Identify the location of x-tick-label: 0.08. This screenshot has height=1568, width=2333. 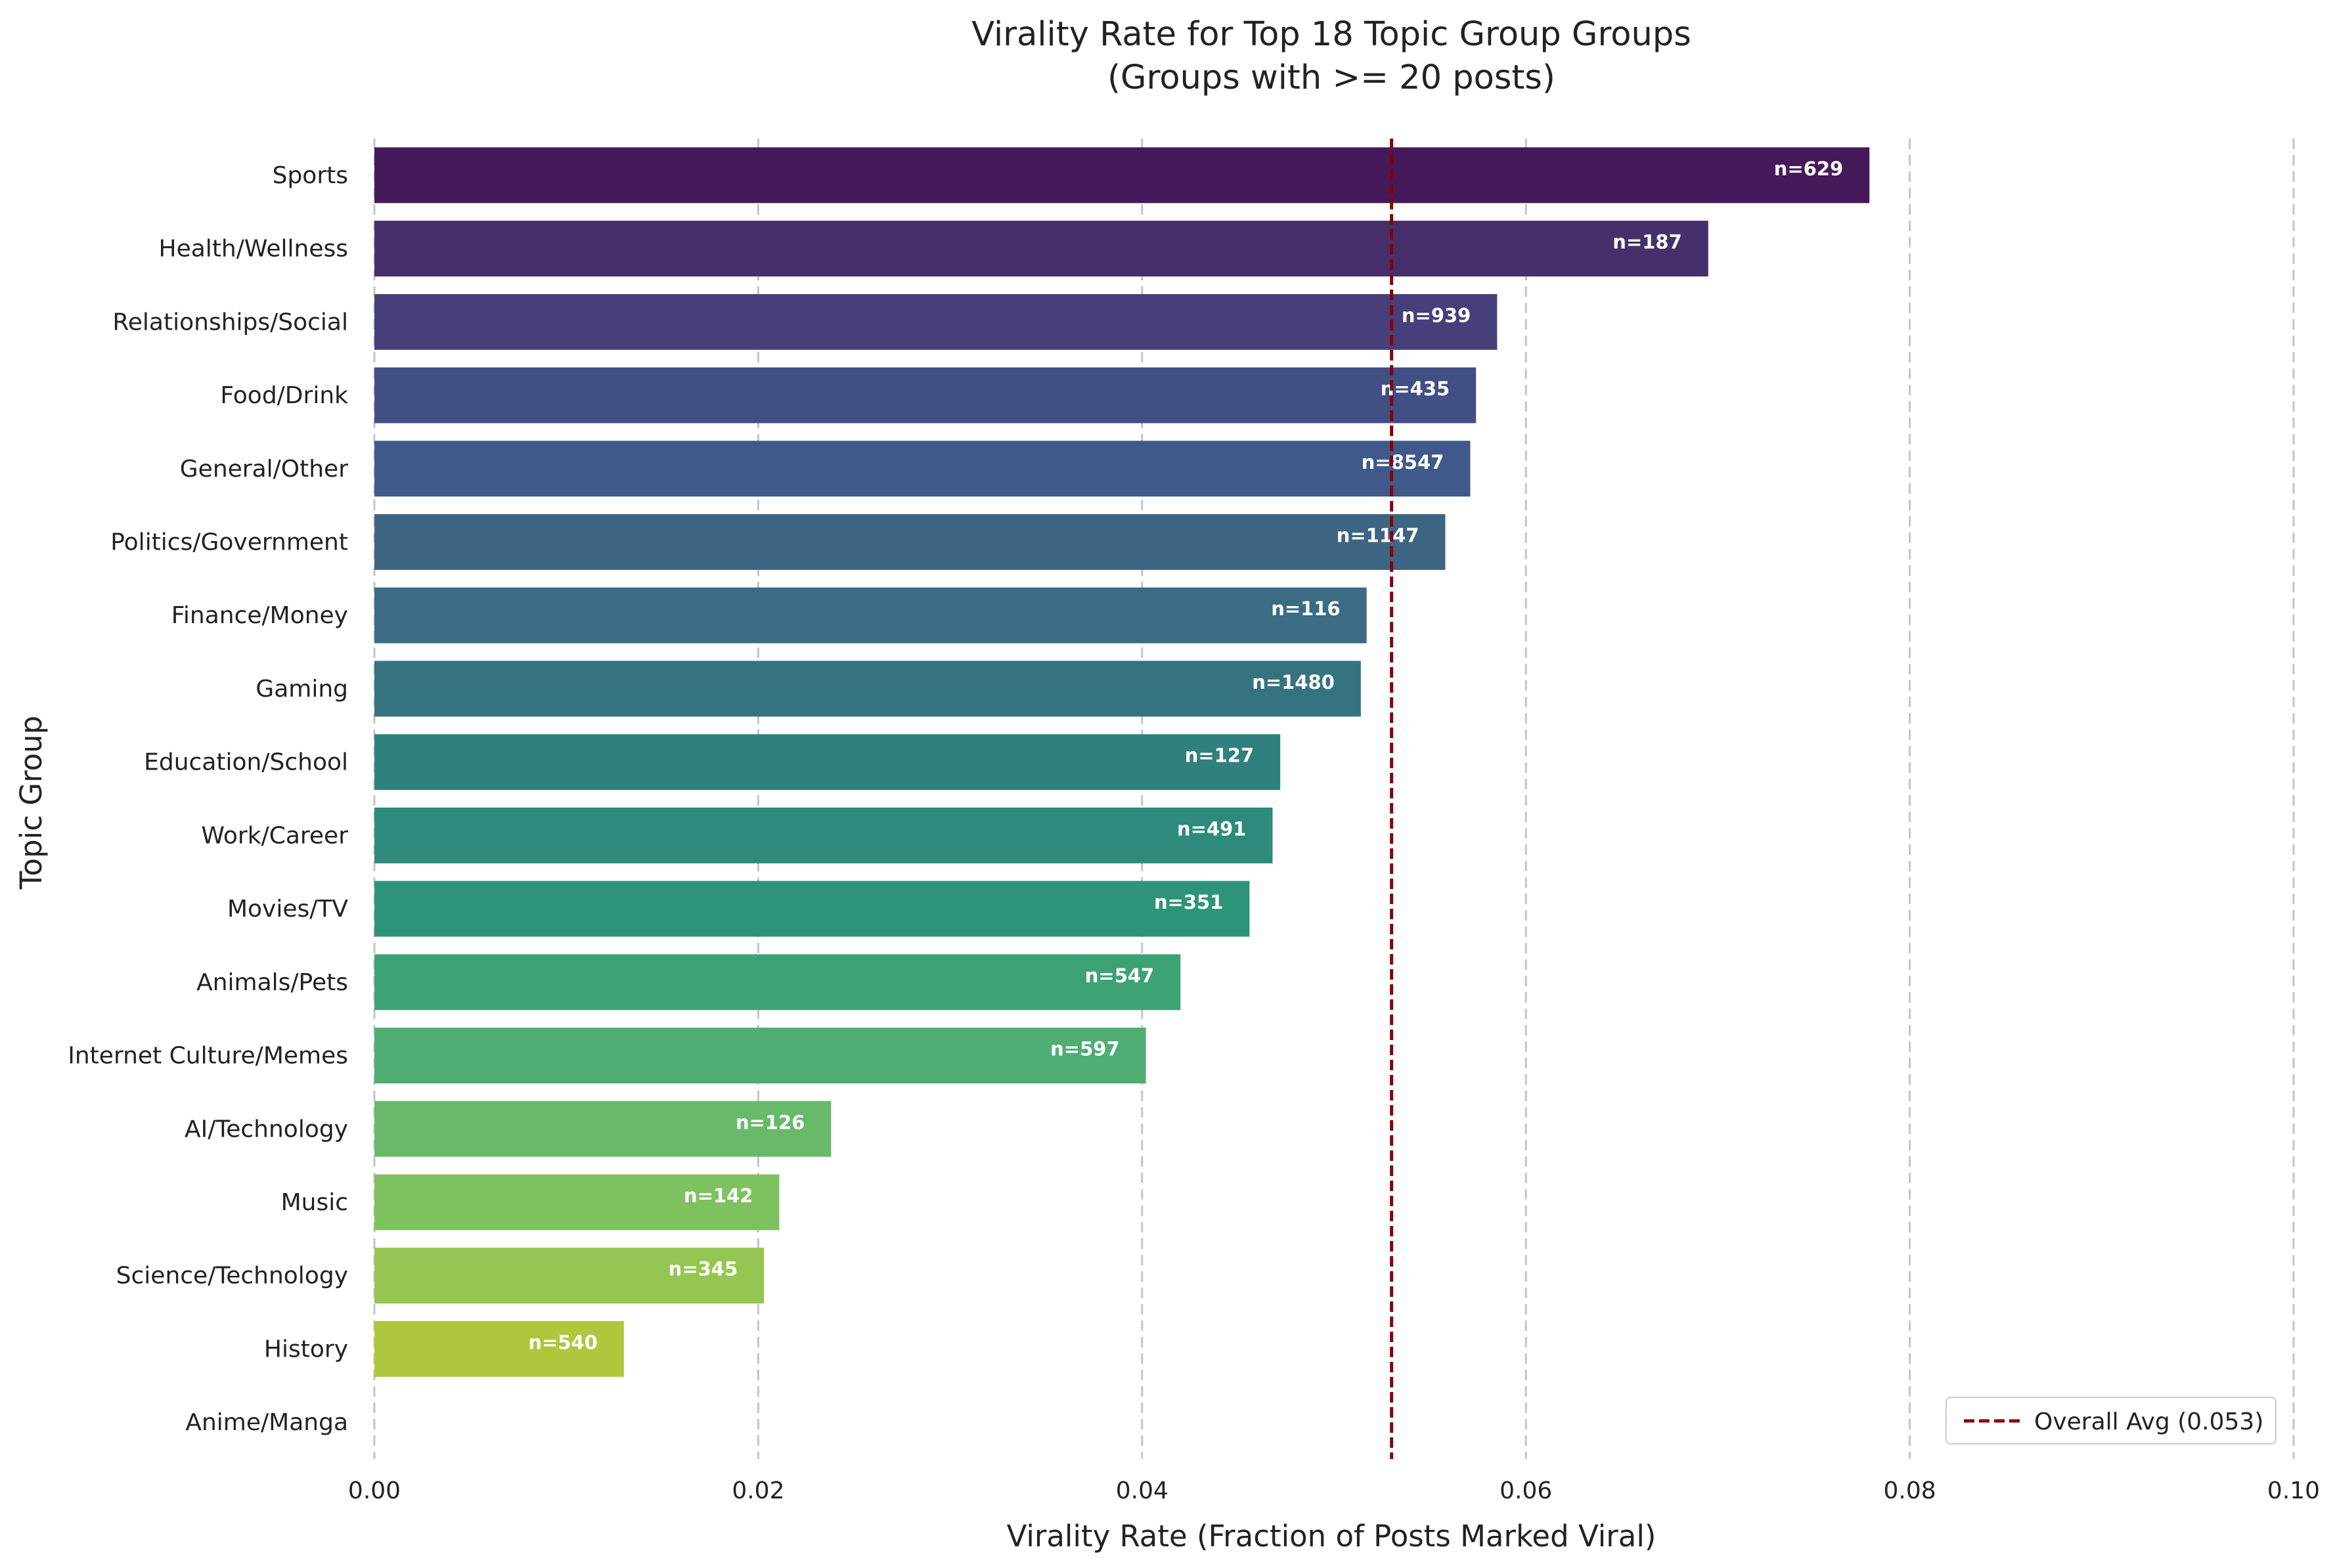
(1910, 1491).